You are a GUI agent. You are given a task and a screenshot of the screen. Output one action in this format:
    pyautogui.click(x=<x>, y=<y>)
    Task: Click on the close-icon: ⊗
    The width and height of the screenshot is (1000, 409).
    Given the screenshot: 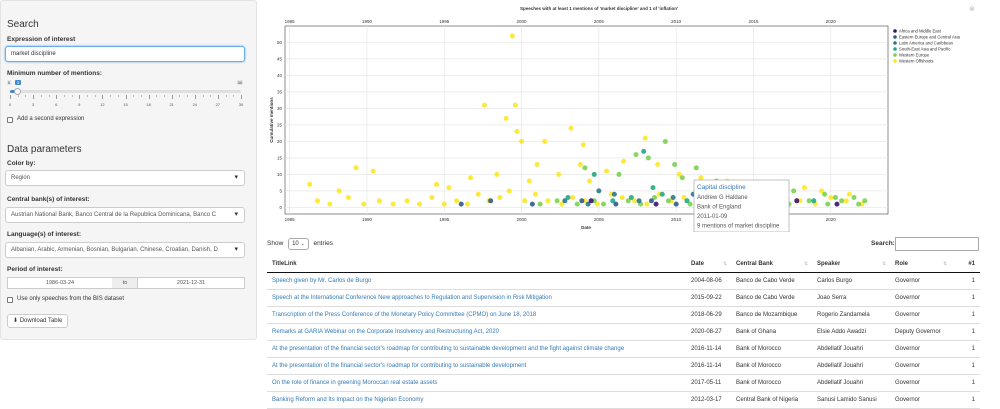 What is the action you would take?
    pyautogui.click(x=972, y=9)
    